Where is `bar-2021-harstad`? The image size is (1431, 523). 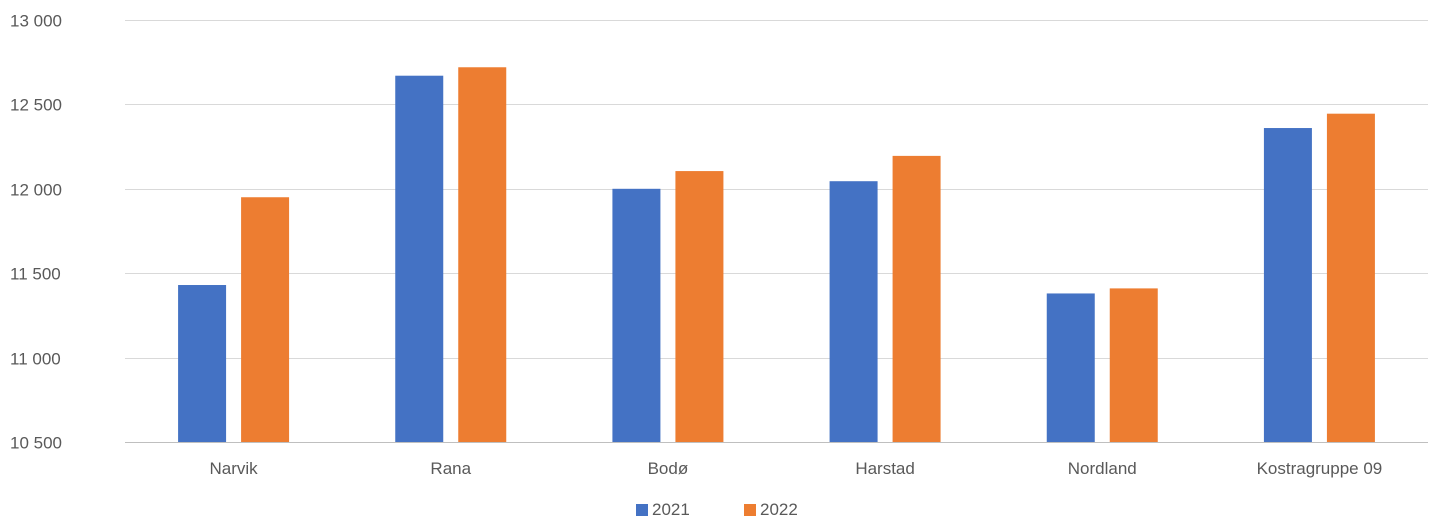 bar-2021-harstad is located at coordinates (853, 312).